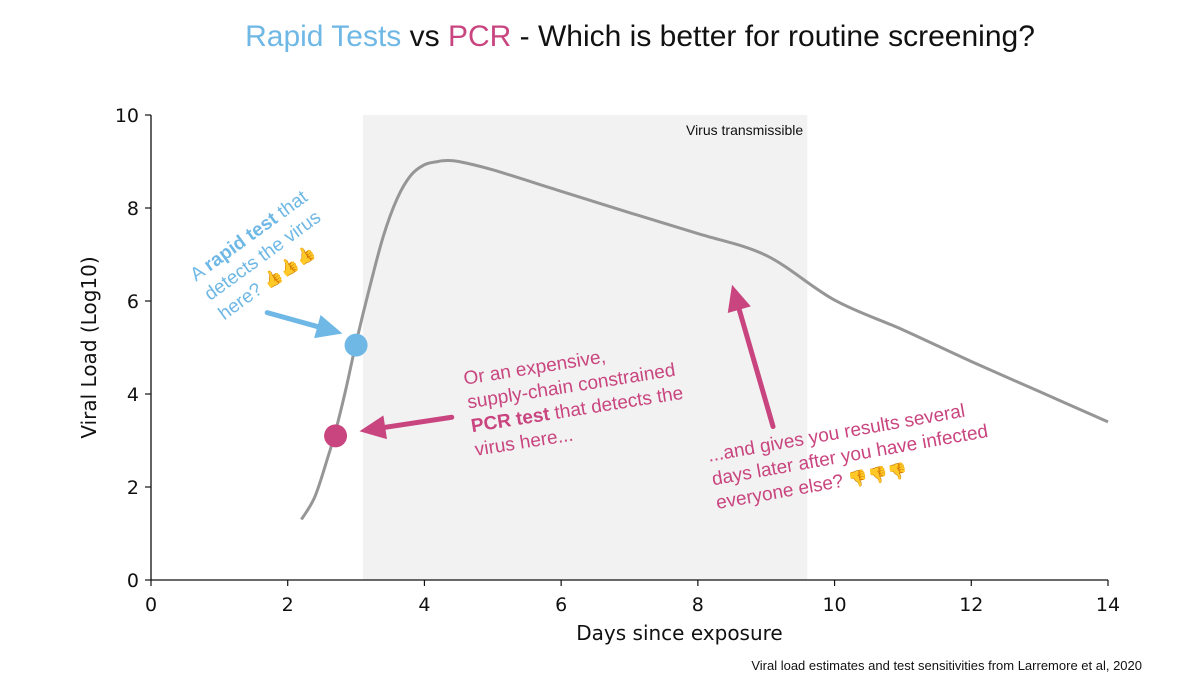 The image size is (1200, 688). I want to click on later-arrow-shaft, so click(756, 368).